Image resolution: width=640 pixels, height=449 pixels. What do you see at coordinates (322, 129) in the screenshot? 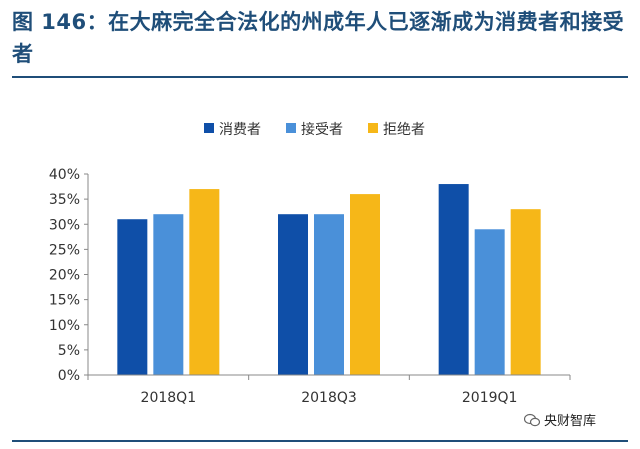
I see `legend-label: 接受者` at bounding box center [322, 129].